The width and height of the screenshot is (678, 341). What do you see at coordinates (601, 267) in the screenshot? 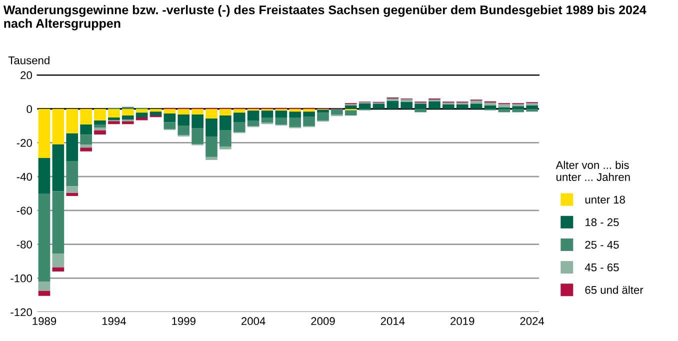
I see `legend-label: 45 - 65` at bounding box center [601, 267].